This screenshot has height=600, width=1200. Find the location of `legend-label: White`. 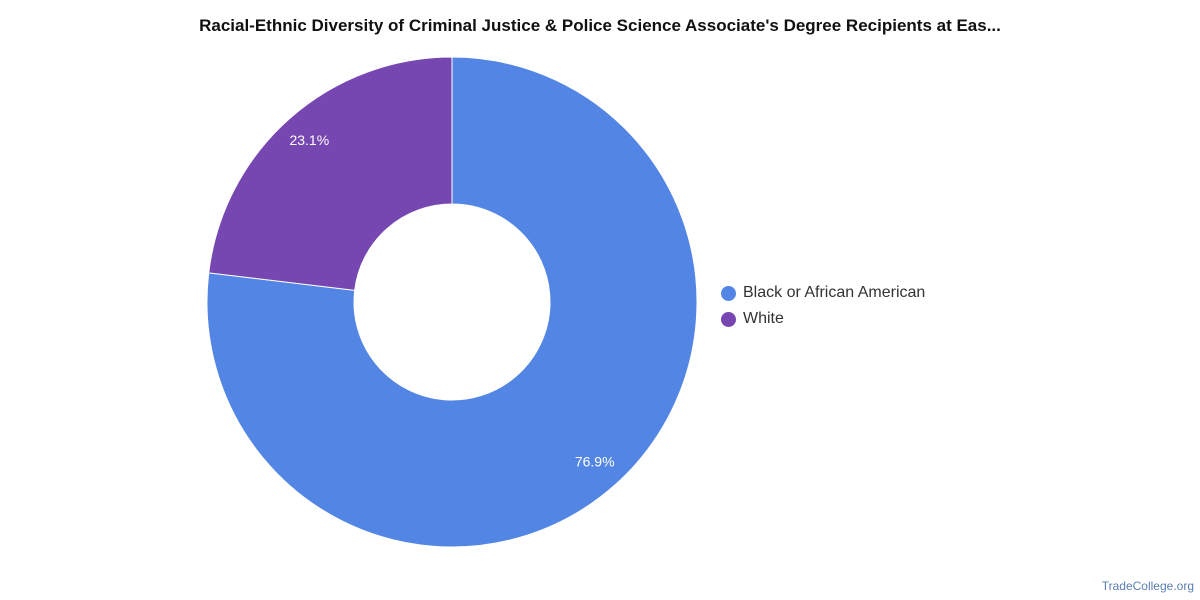

legend-label: White is located at coordinates (763, 318).